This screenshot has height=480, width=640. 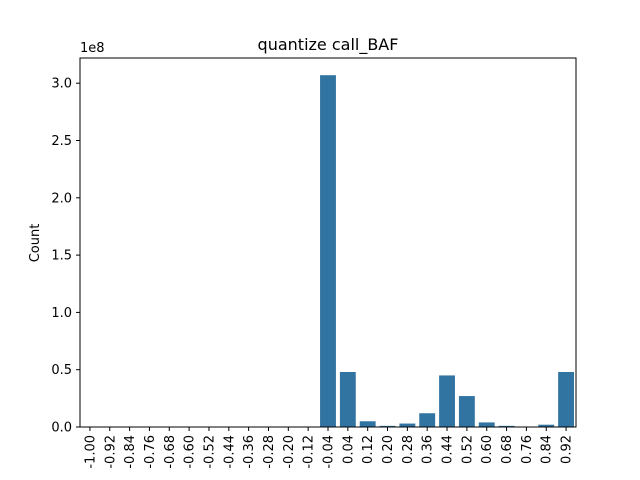 I want to click on y-tick-label: 0.0, so click(x=61, y=428).